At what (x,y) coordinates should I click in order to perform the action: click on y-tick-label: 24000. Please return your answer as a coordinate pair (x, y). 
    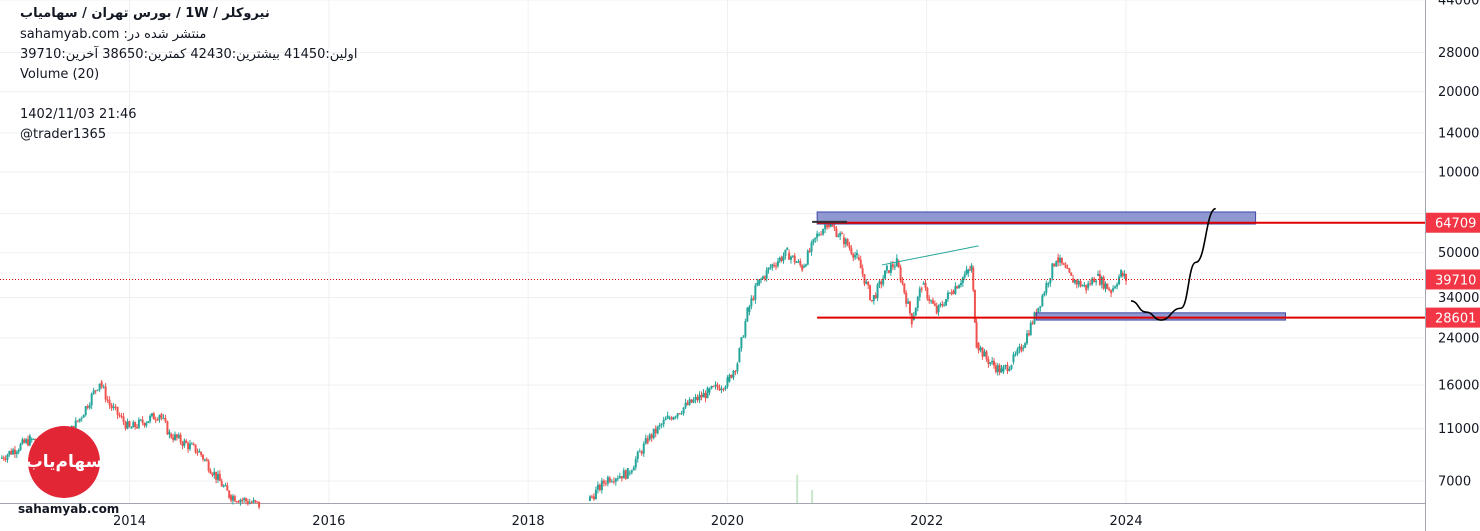
    Looking at the image, I should click on (1458, 338).